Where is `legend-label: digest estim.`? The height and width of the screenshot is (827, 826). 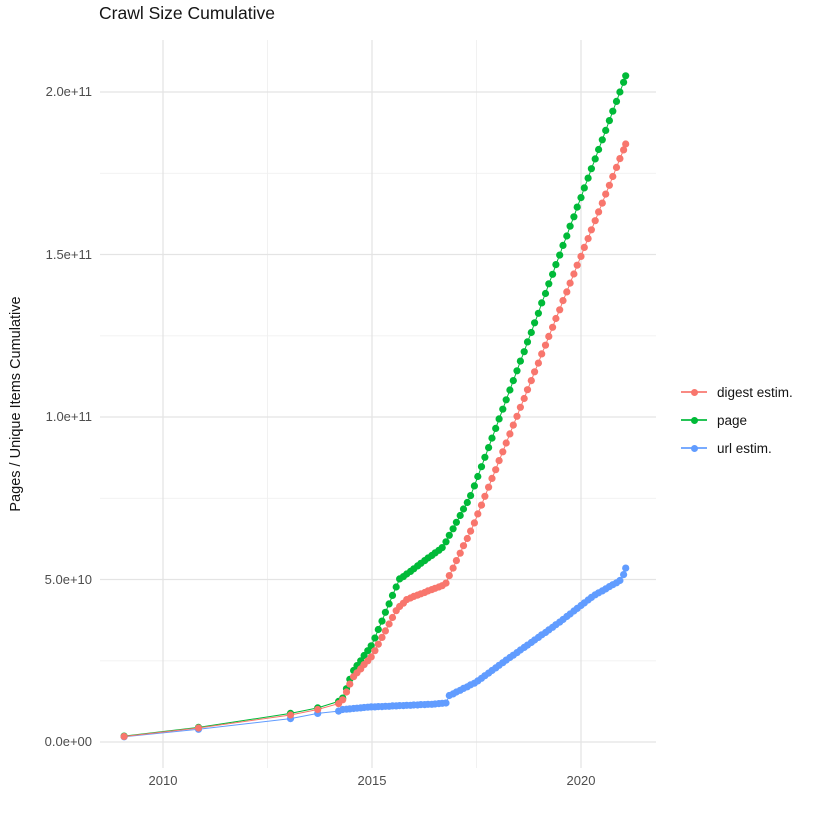
legend-label: digest estim. is located at coordinates (755, 392).